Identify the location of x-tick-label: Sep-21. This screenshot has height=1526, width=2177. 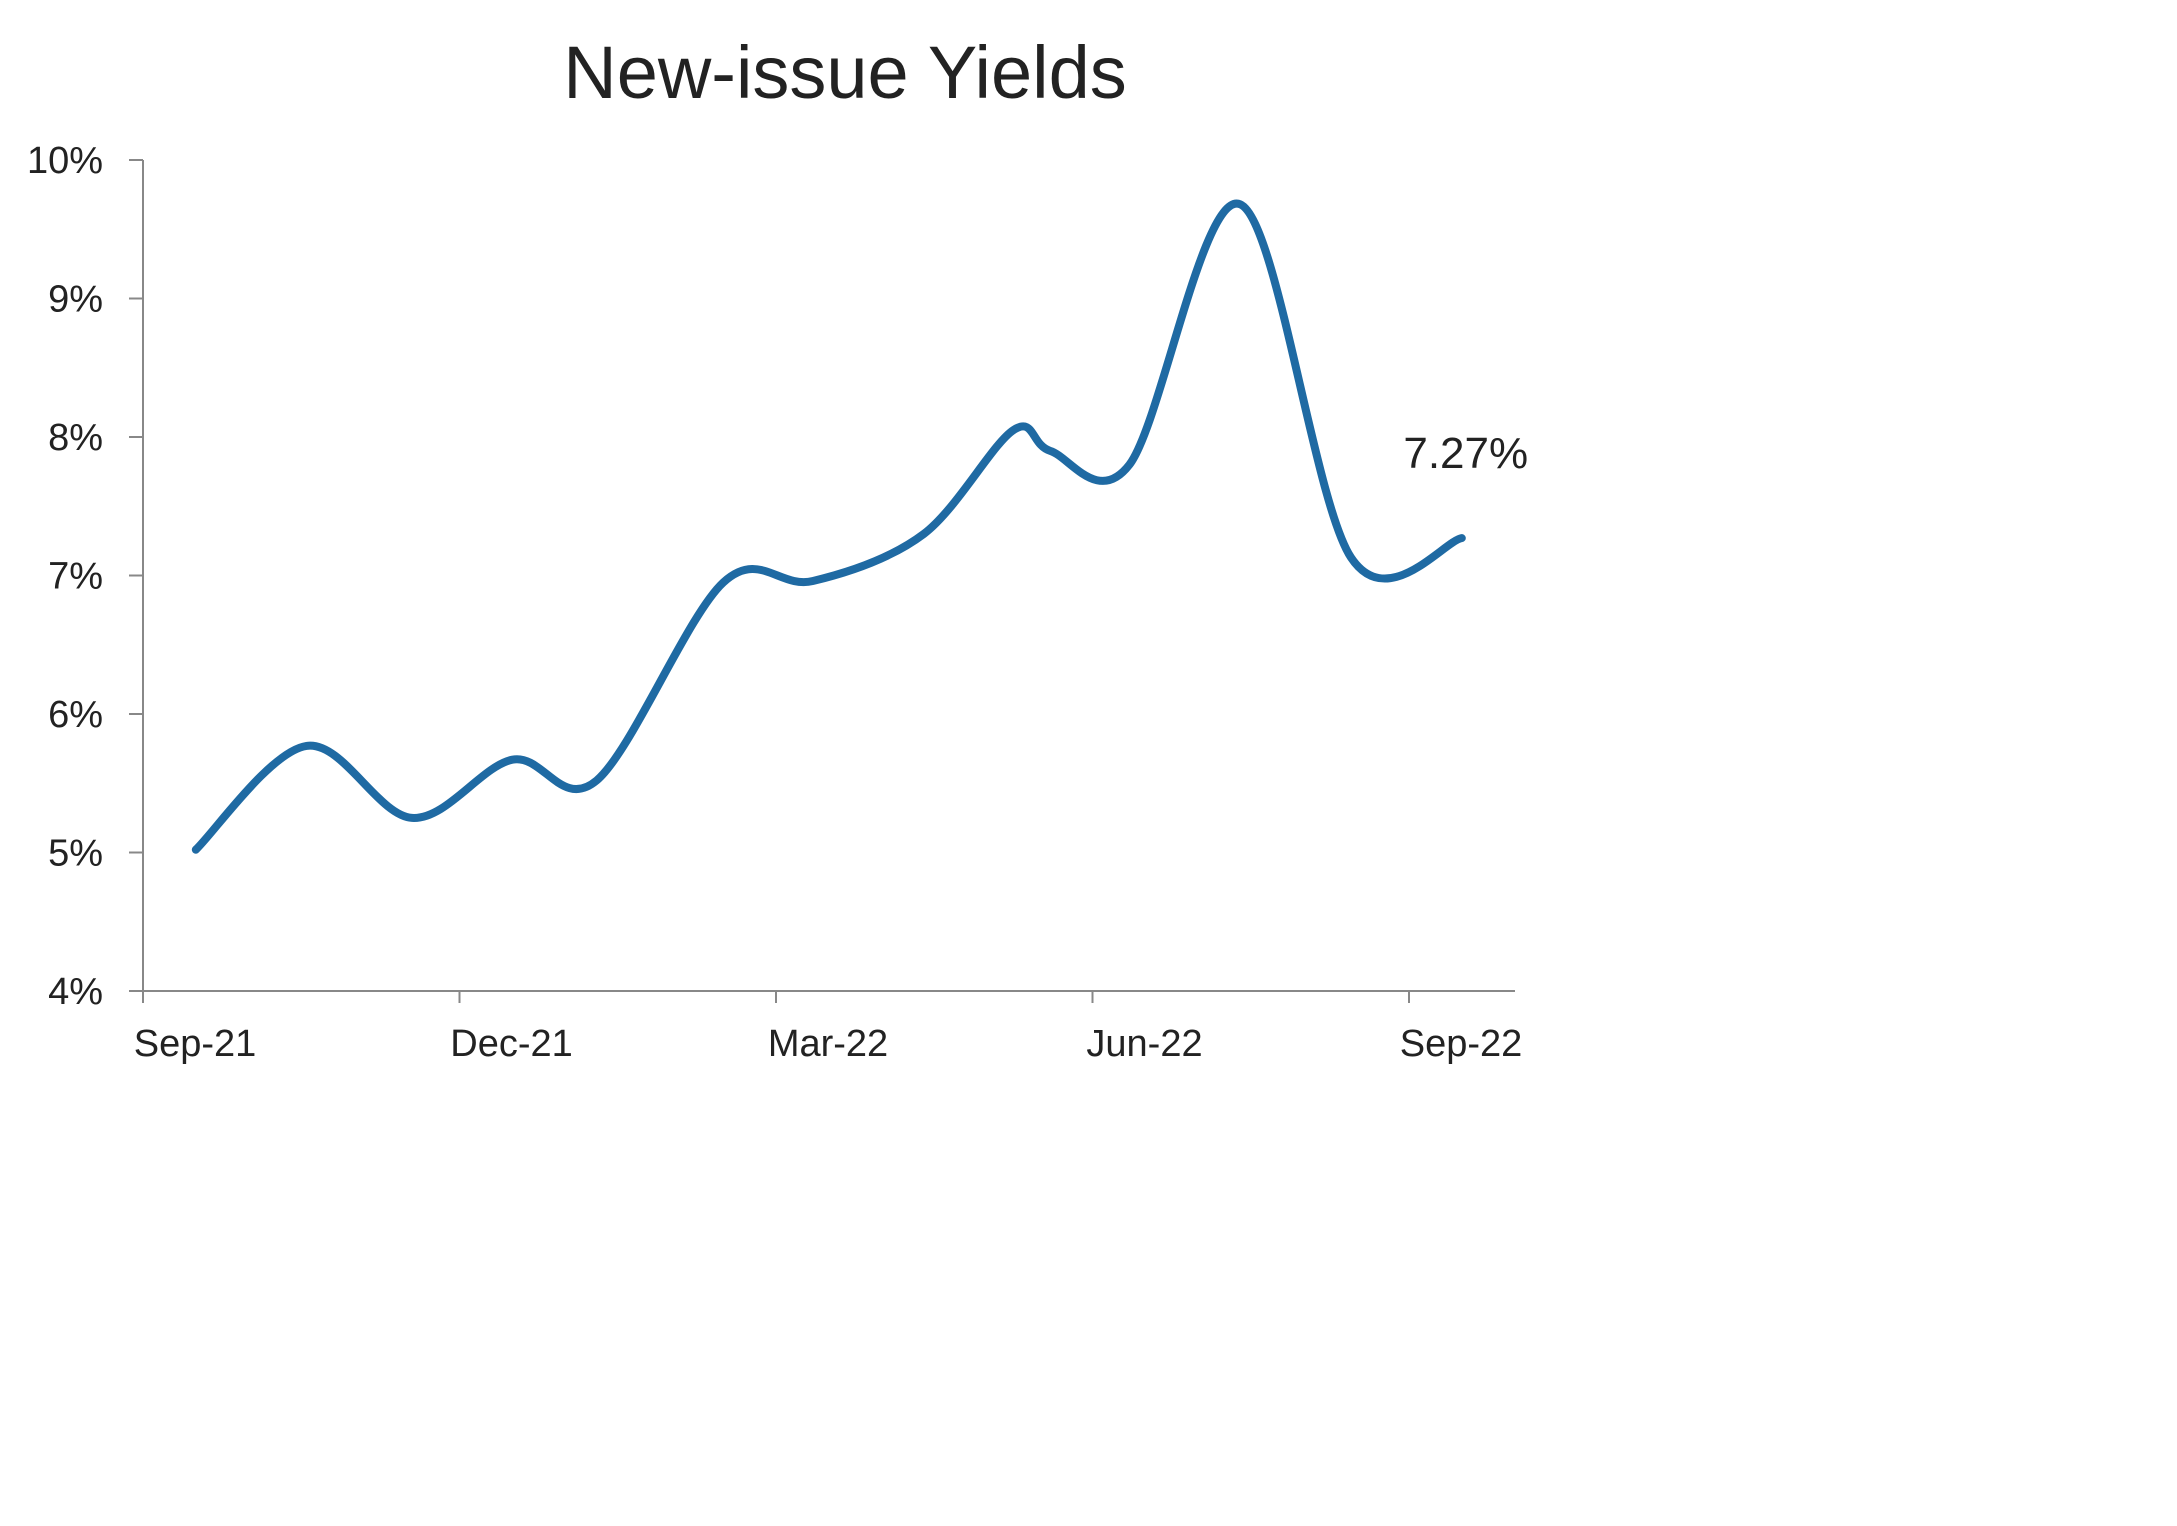
(195, 1044).